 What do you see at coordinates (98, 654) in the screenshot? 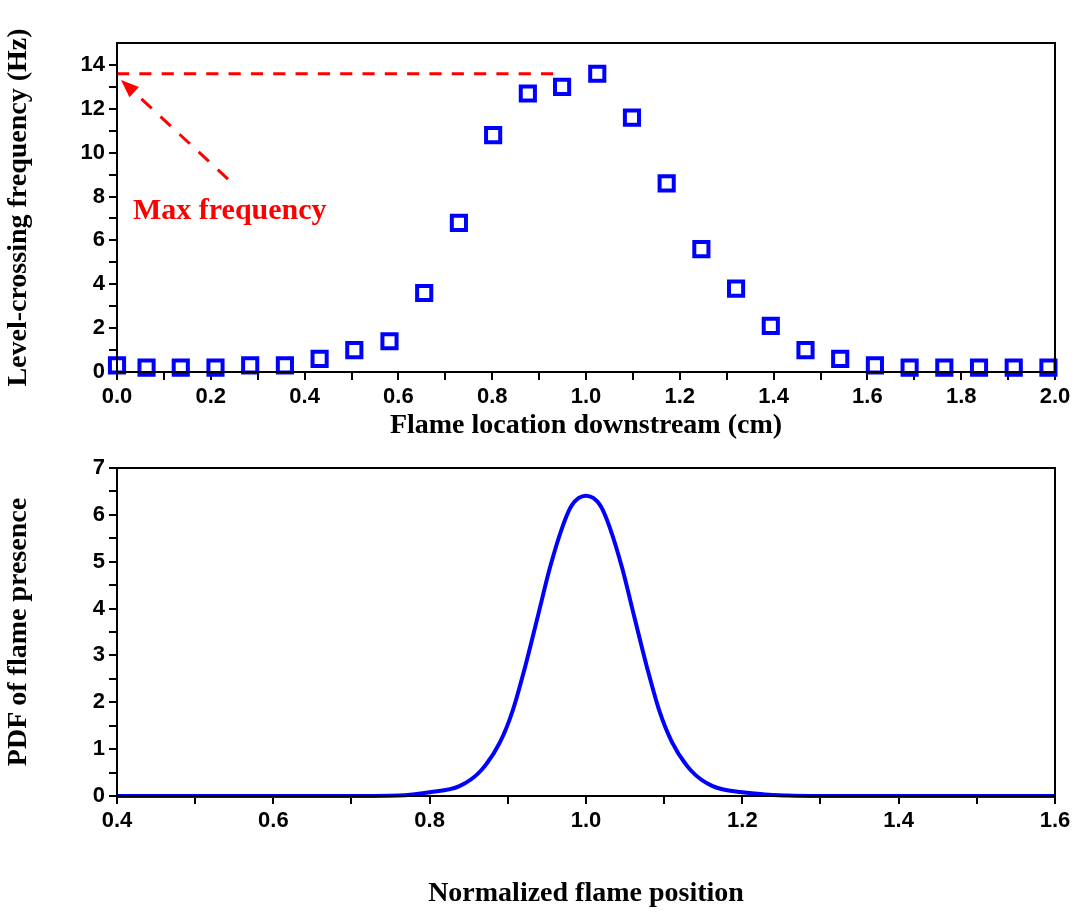
I see `y-tick-label: 3` at bounding box center [98, 654].